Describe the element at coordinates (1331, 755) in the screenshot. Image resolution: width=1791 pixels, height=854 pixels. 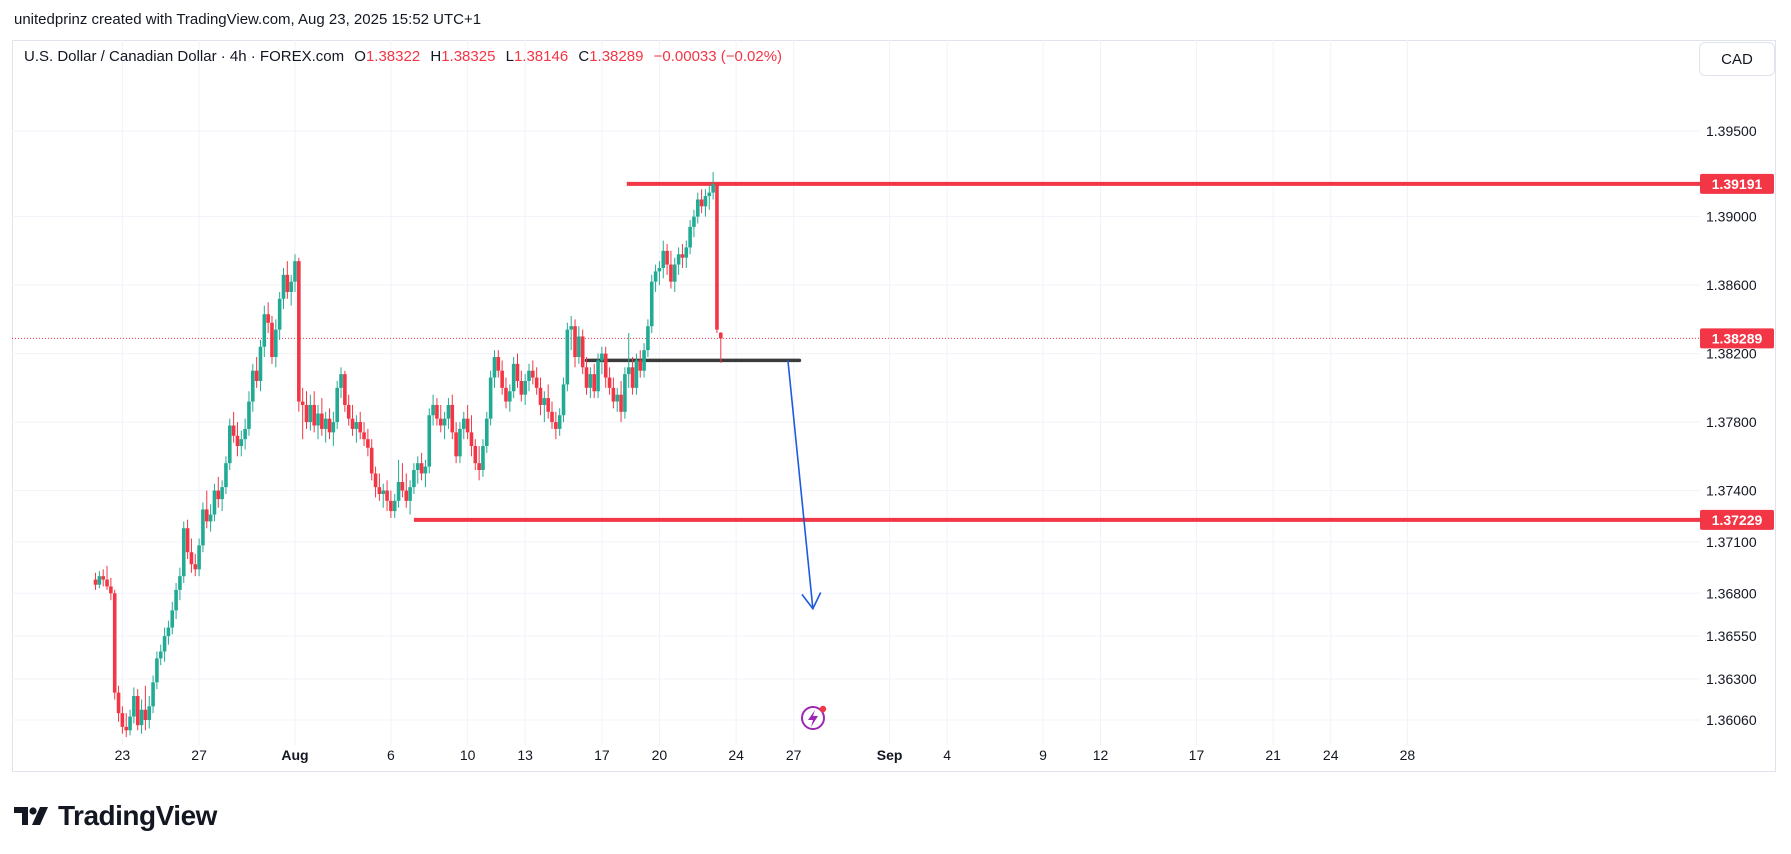
I see `date-tick-label: 24` at that location.